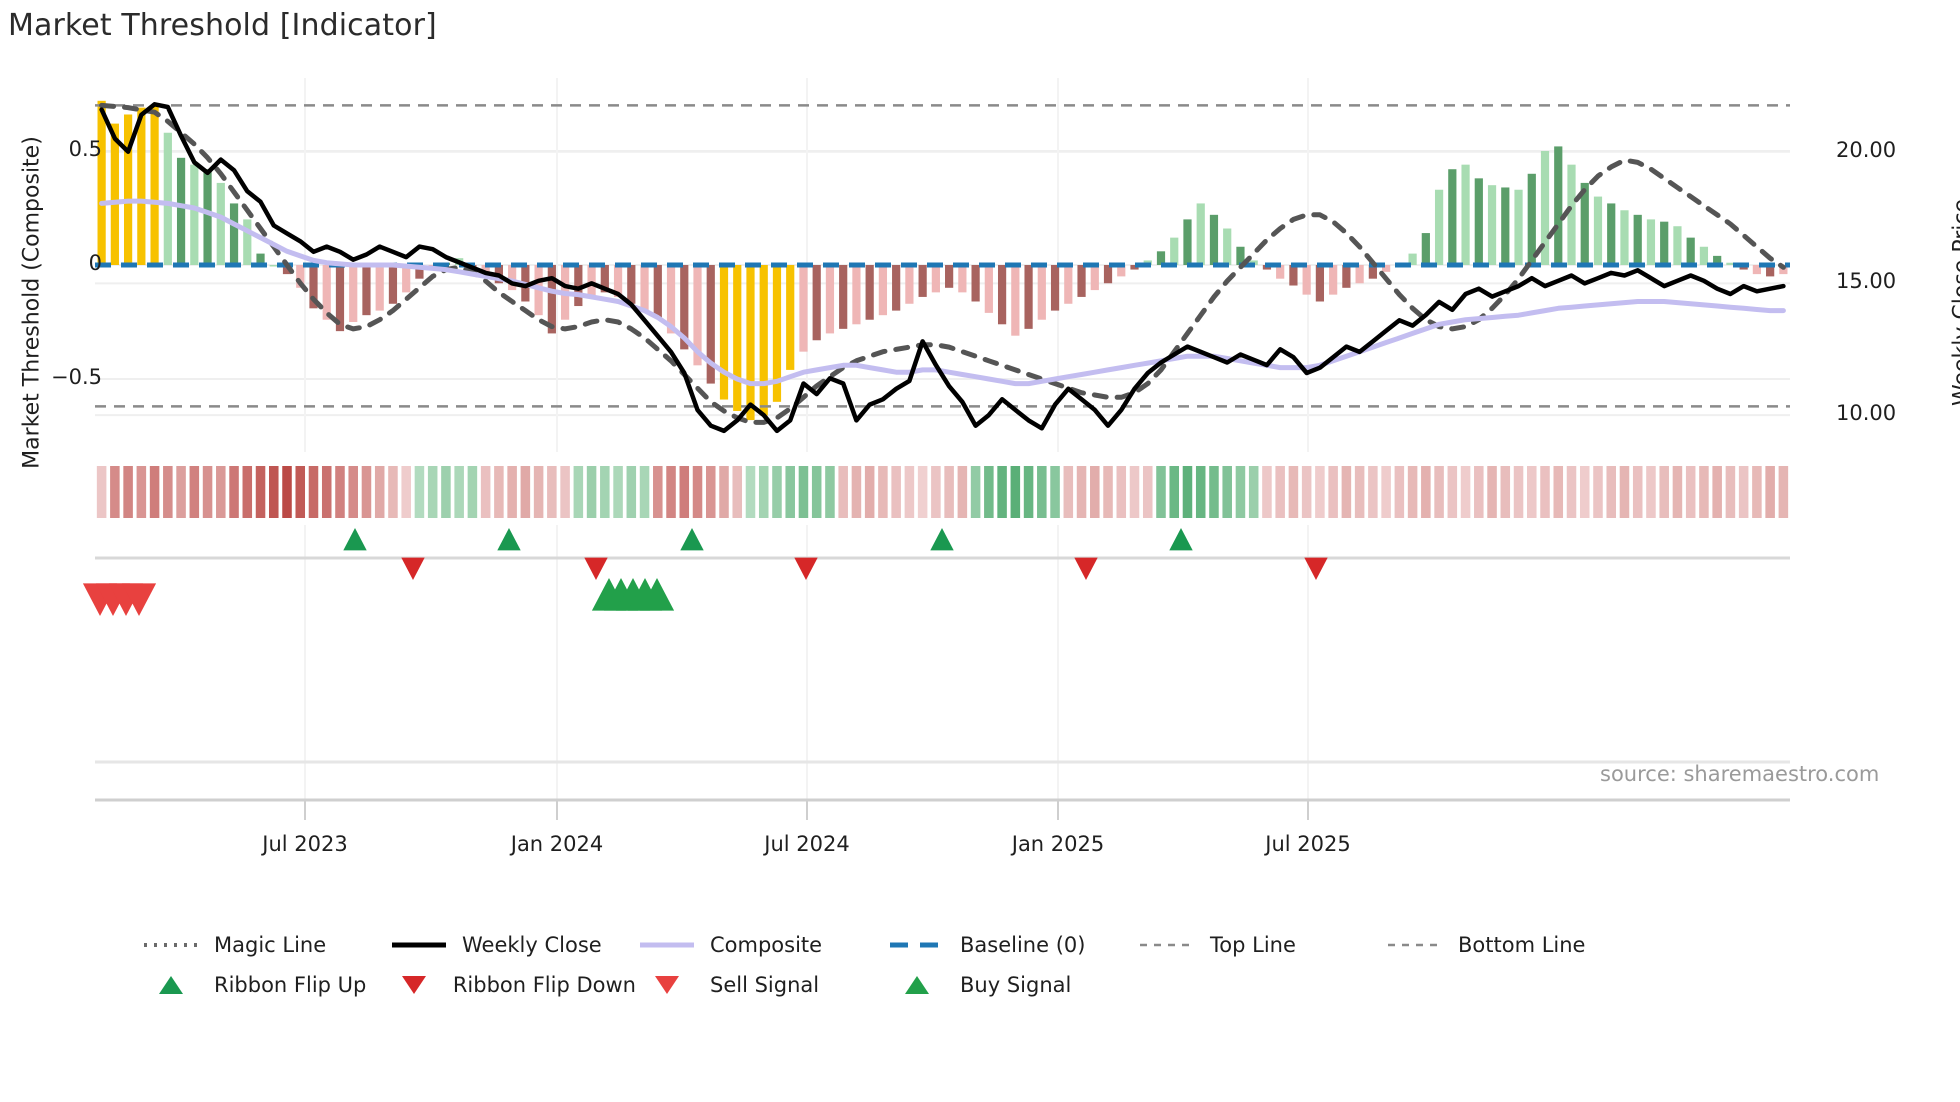 Image resolution: width=1960 pixels, height=1102 pixels. What do you see at coordinates (765, 985) in the screenshot?
I see `legend-item-label: Sell Signal` at bounding box center [765, 985].